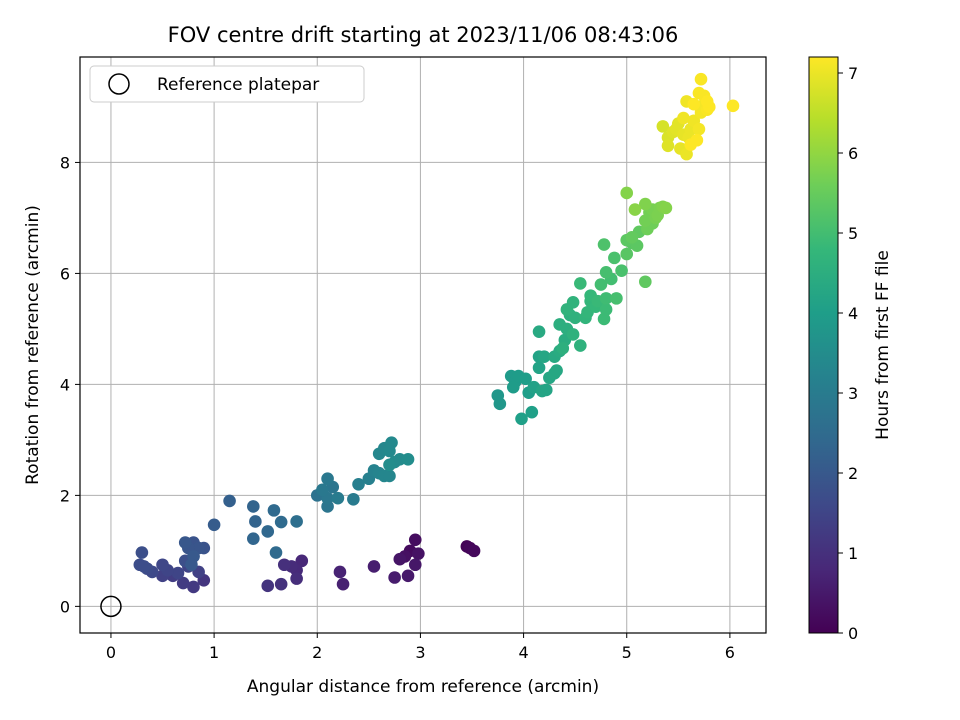 This screenshot has height=720, width=960. What do you see at coordinates (523, 652) in the screenshot?
I see `x-tick-label: 4` at bounding box center [523, 652].